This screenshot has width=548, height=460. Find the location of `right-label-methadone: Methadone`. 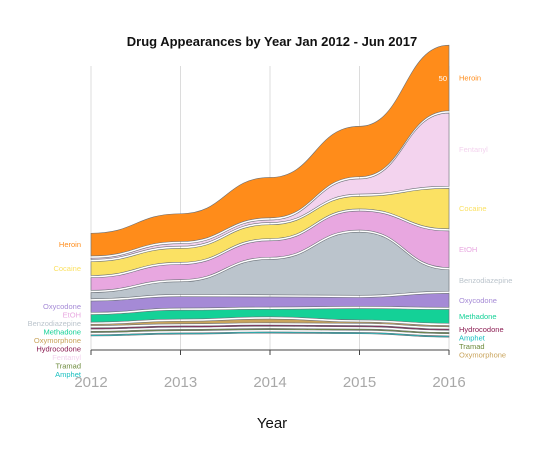

right-label-methadone: Methadone is located at coordinates (478, 316).